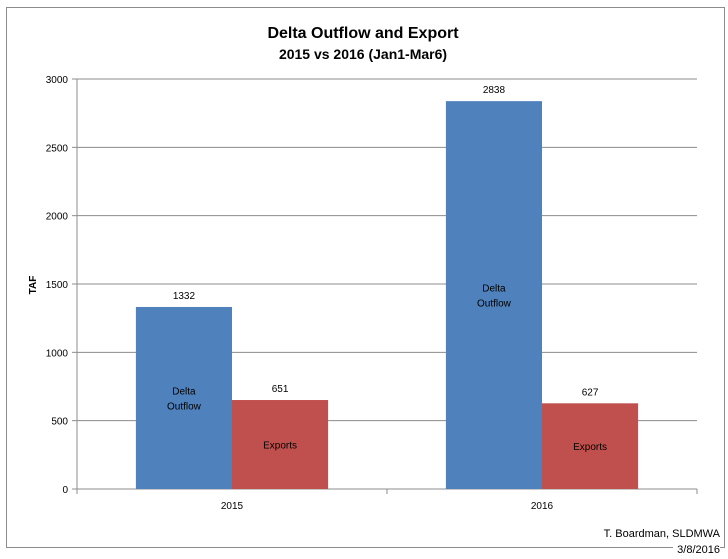 The height and width of the screenshot is (559, 728). I want to click on y-tick-label: 0, so click(65, 490).